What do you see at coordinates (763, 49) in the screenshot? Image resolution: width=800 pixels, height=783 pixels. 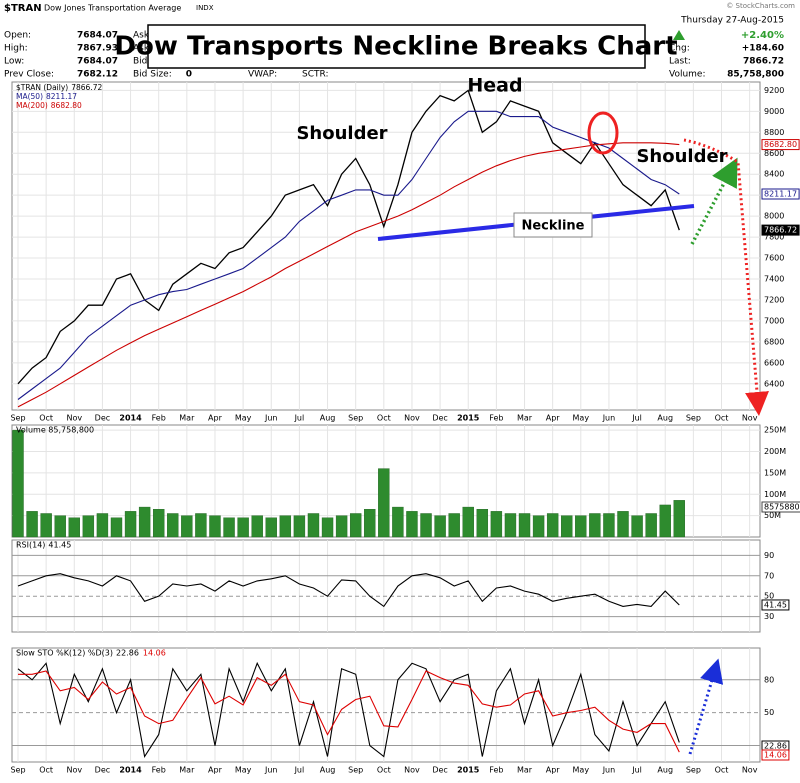 I see `quote-value: +184.60` at bounding box center [763, 49].